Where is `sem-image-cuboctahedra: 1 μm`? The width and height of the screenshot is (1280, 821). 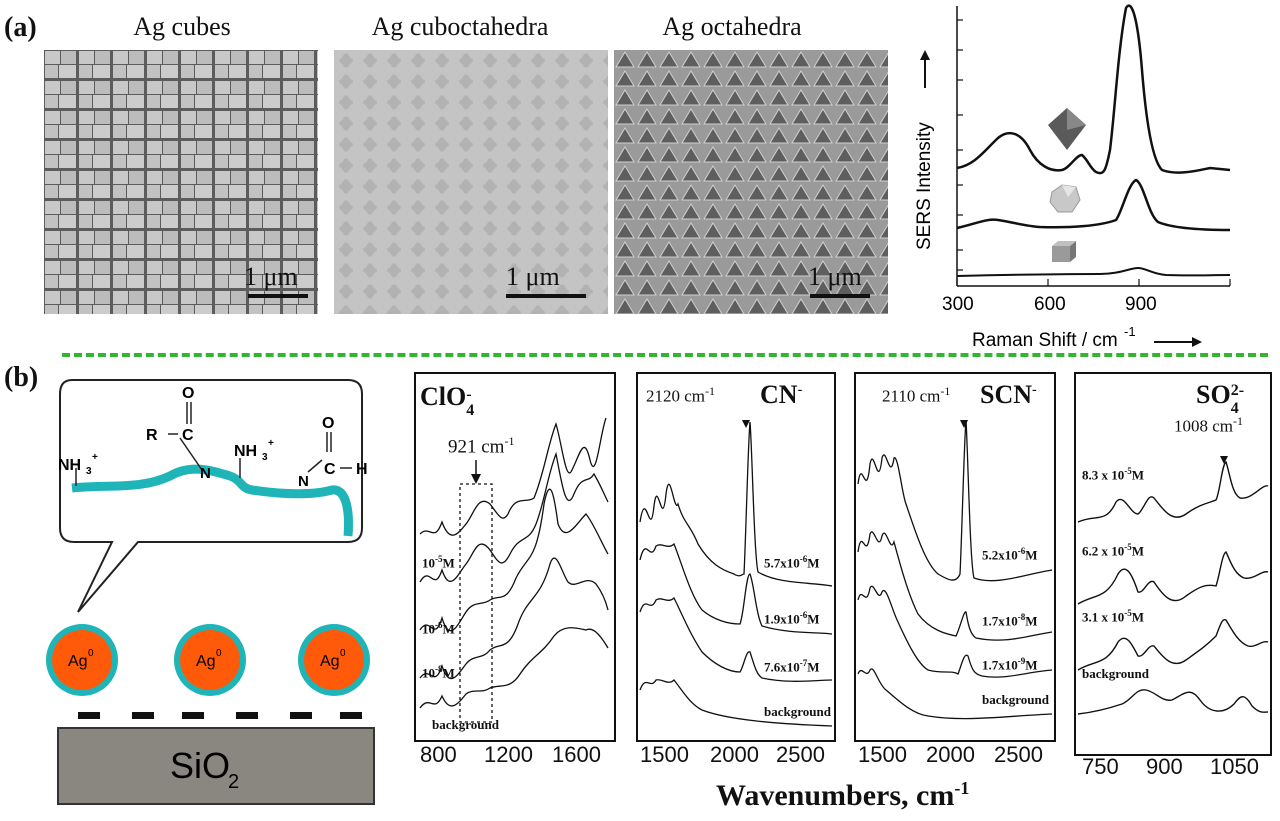
sem-image-cuboctahedra: 1 μm is located at coordinates (471, 182).